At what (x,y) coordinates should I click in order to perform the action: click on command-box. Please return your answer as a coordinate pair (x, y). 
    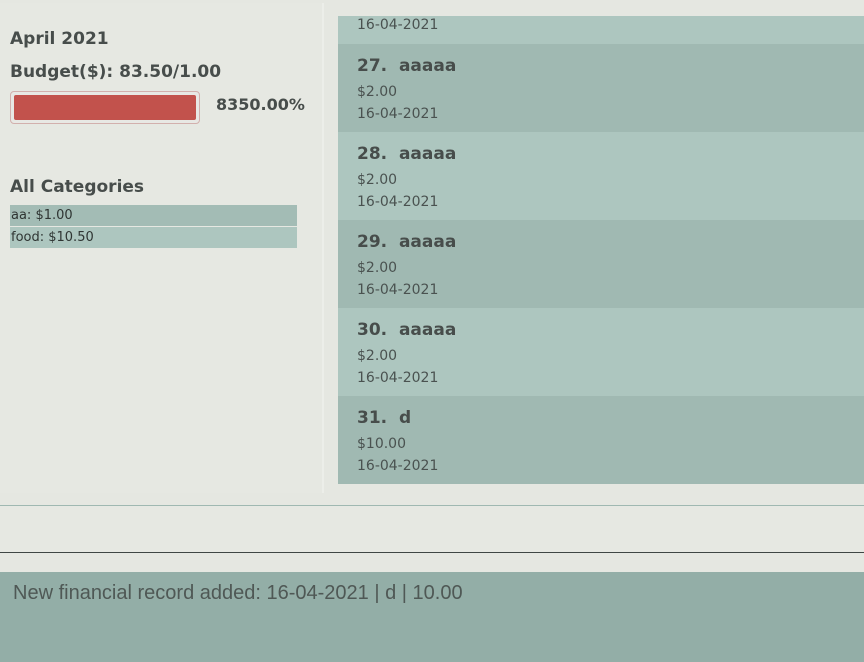
    Looking at the image, I should click on (432, 529).